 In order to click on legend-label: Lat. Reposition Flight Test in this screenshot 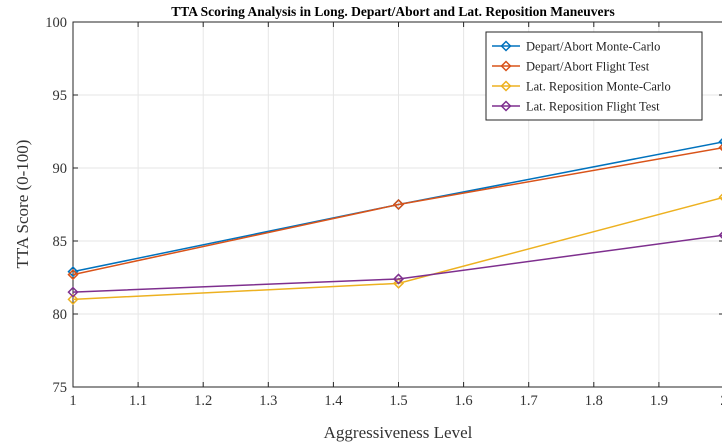, I will do `click(593, 107)`.